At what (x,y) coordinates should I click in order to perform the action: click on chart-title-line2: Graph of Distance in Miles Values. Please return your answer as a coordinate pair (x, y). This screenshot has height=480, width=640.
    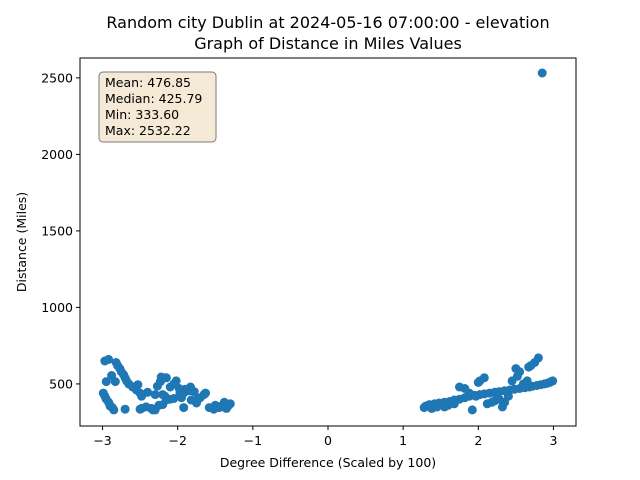
    Looking at the image, I should click on (328, 43).